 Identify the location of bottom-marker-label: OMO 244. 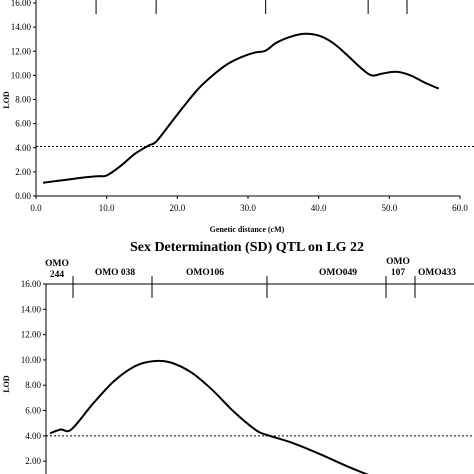
(57, 269).